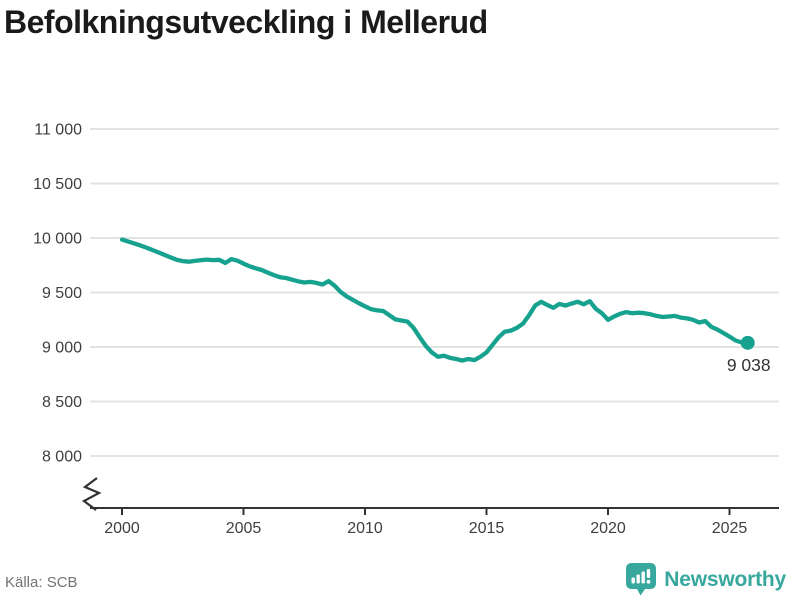  I want to click on exclamation-bar, so click(649, 573).